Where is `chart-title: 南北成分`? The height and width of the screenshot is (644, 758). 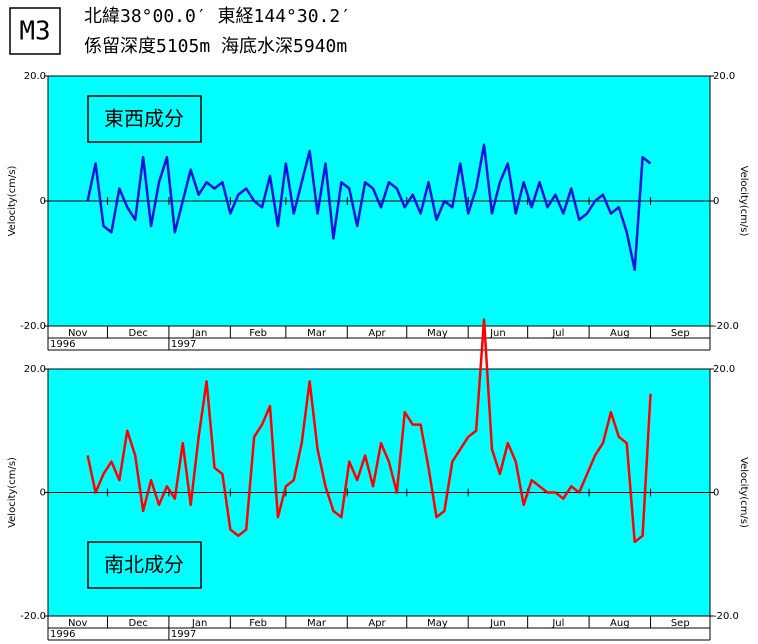
chart-title: 南北成分 is located at coordinates (144, 565).